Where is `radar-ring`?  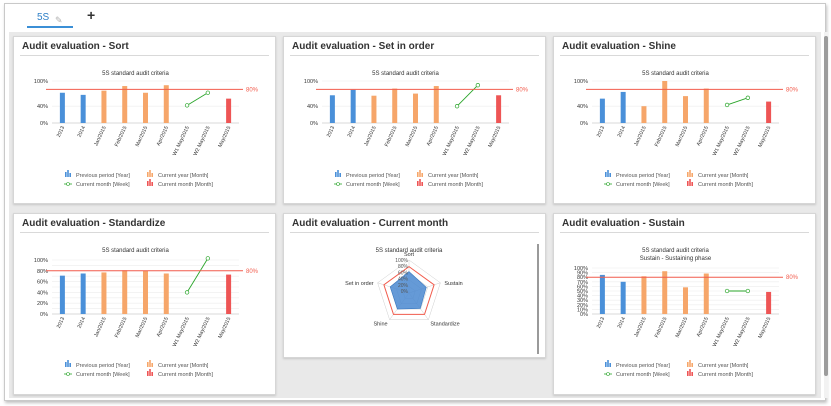 radar-ring is located at coordinates (409, 289).